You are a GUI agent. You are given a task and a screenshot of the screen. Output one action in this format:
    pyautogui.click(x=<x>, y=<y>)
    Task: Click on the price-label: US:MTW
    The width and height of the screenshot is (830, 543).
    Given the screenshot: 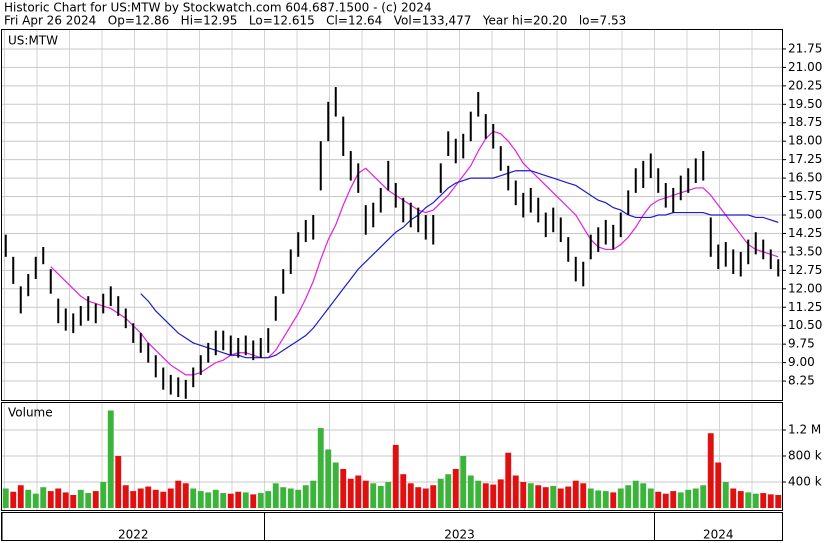 What is the action you would take?
    pyautogui.click(x=33, y=41)
    